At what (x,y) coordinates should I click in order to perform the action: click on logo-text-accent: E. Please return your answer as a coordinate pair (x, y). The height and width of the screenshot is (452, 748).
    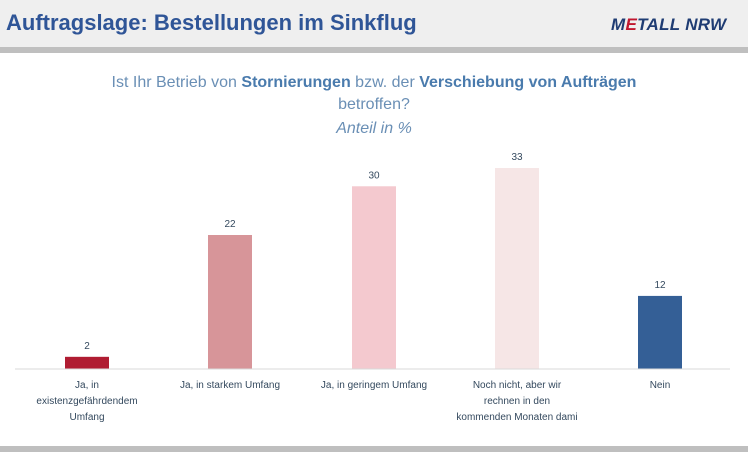
    Looking at the image, I should click on (631, 24).